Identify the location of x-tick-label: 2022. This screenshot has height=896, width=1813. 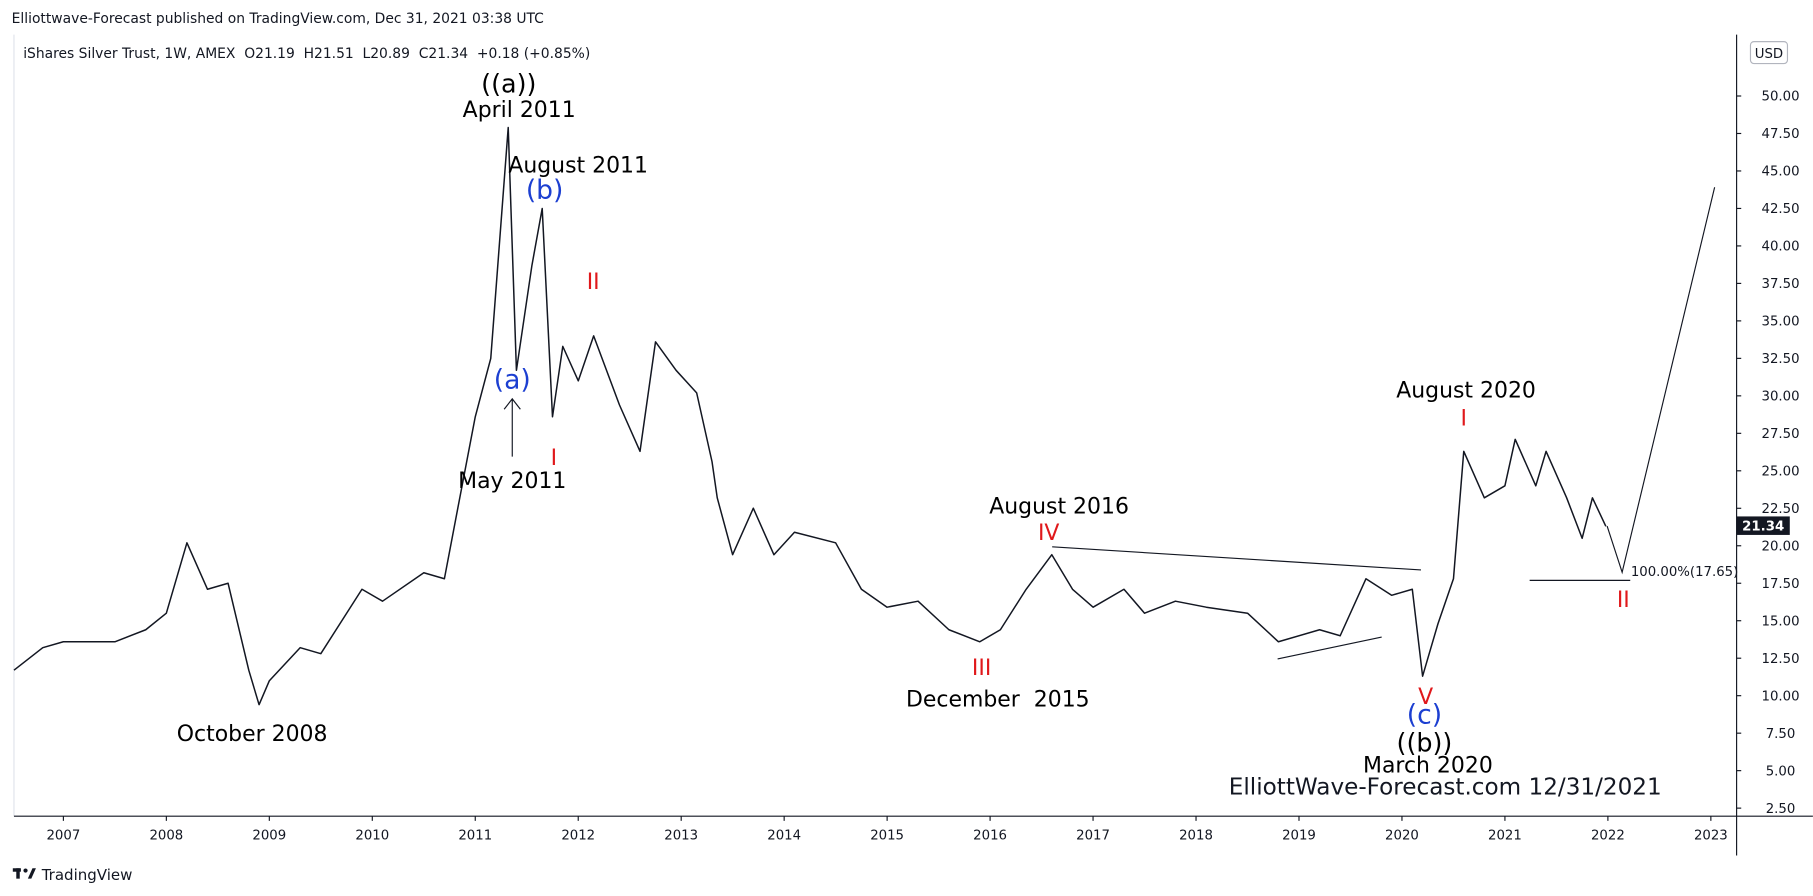
(1608, 835).